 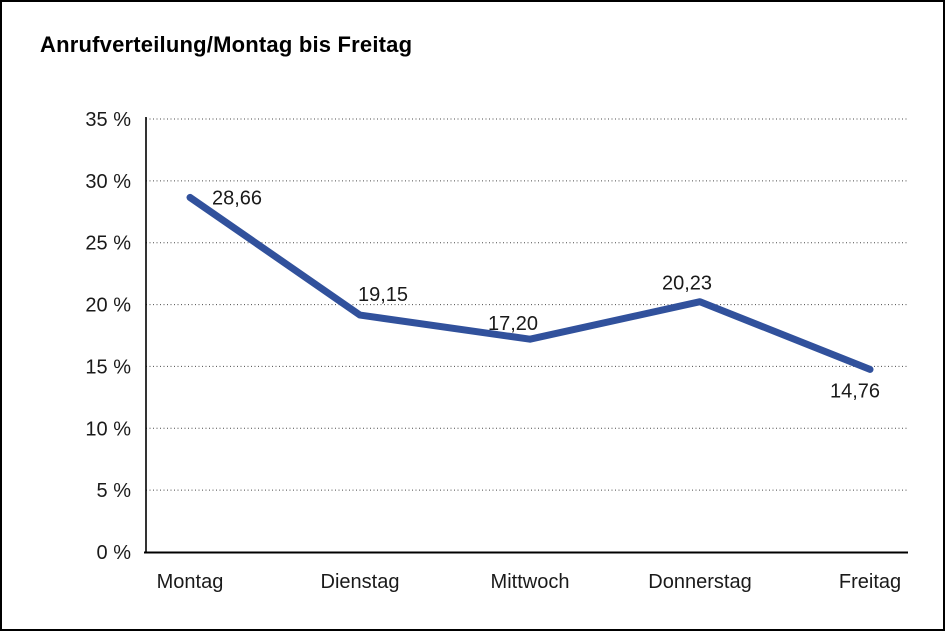 What do you see at coordinates (108, 120) in the screenshot?
I see `y-axis-tick-label: 35 %` at bounding box center [108, 120].